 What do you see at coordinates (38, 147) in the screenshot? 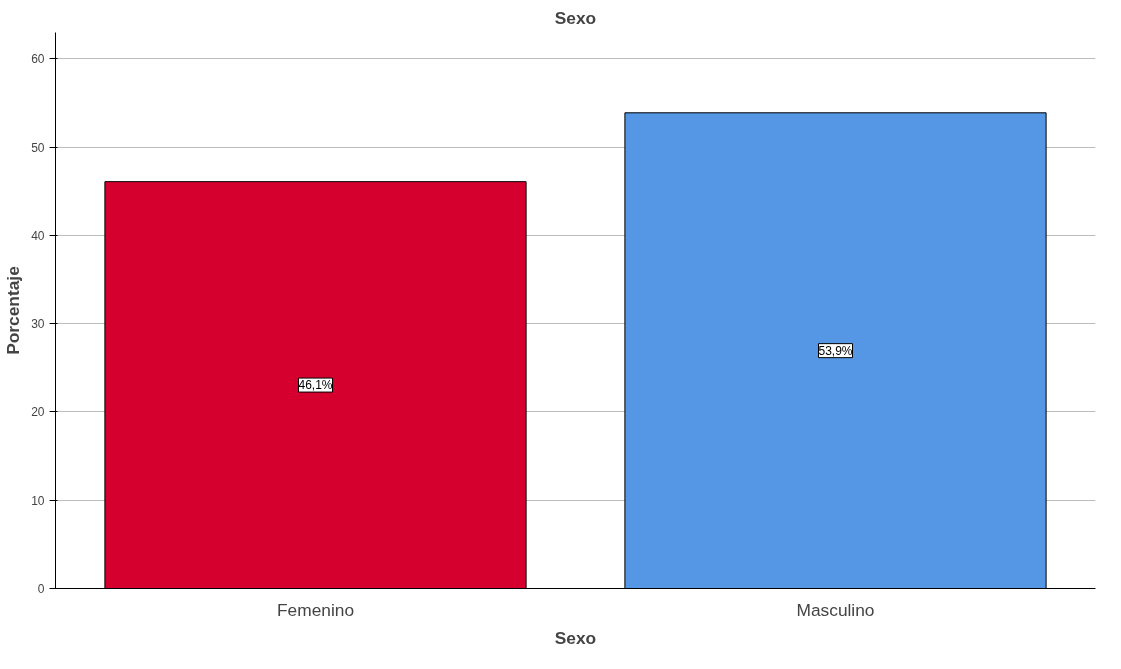
I see `y-tick-label: 50` at bounding box center [38, 147].